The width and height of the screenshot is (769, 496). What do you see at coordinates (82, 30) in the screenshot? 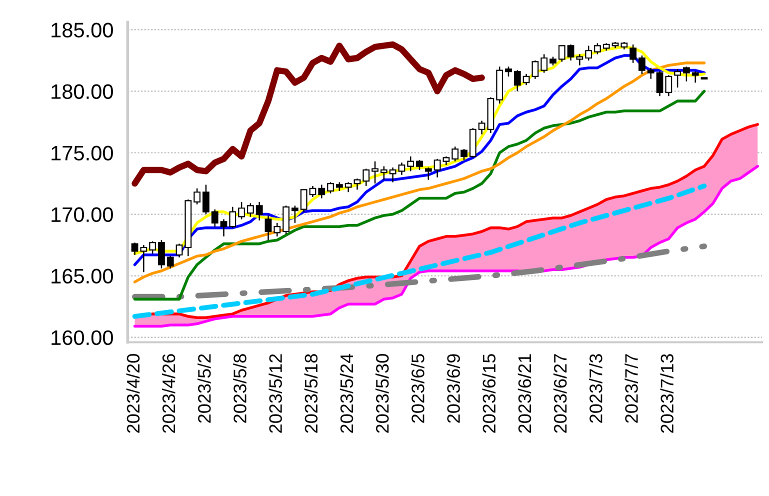
I see `y-tick-label: 185.00` at bounding box center [82, 30].